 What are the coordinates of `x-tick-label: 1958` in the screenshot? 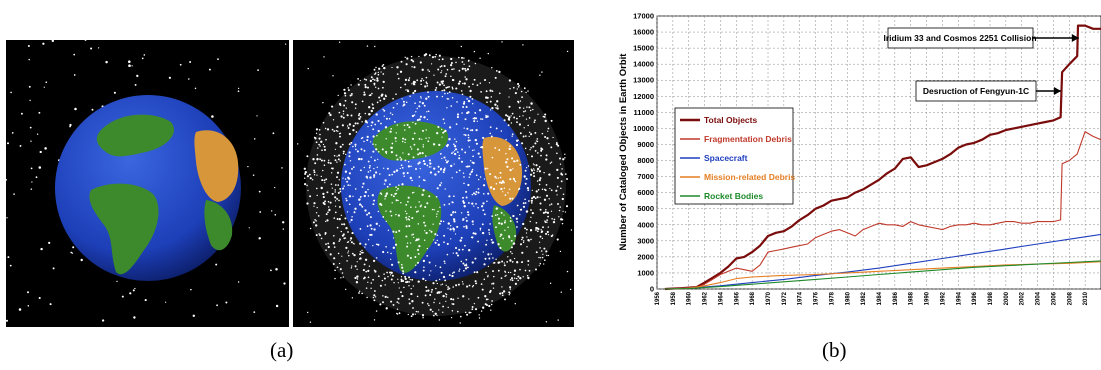 It's located at (674, 298).